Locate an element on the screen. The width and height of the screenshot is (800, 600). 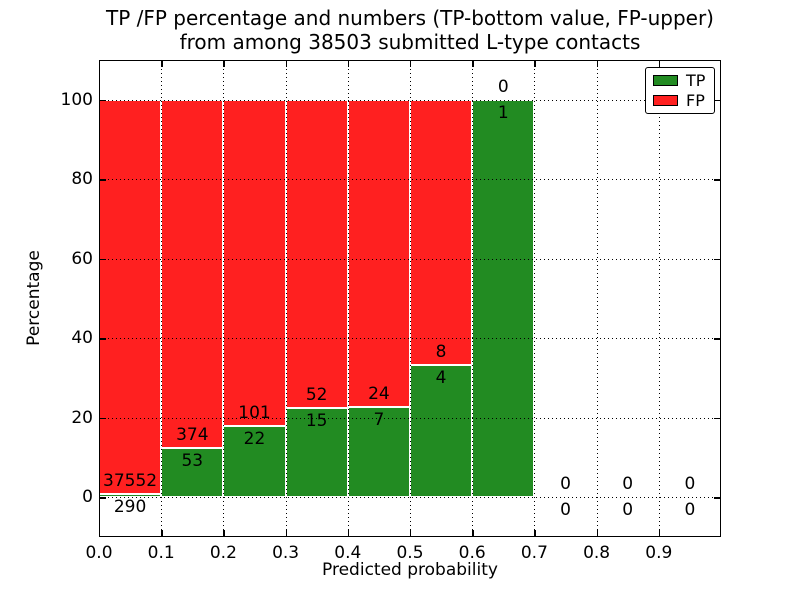
legend-tp-swatch is located at coordinates (665, 80).